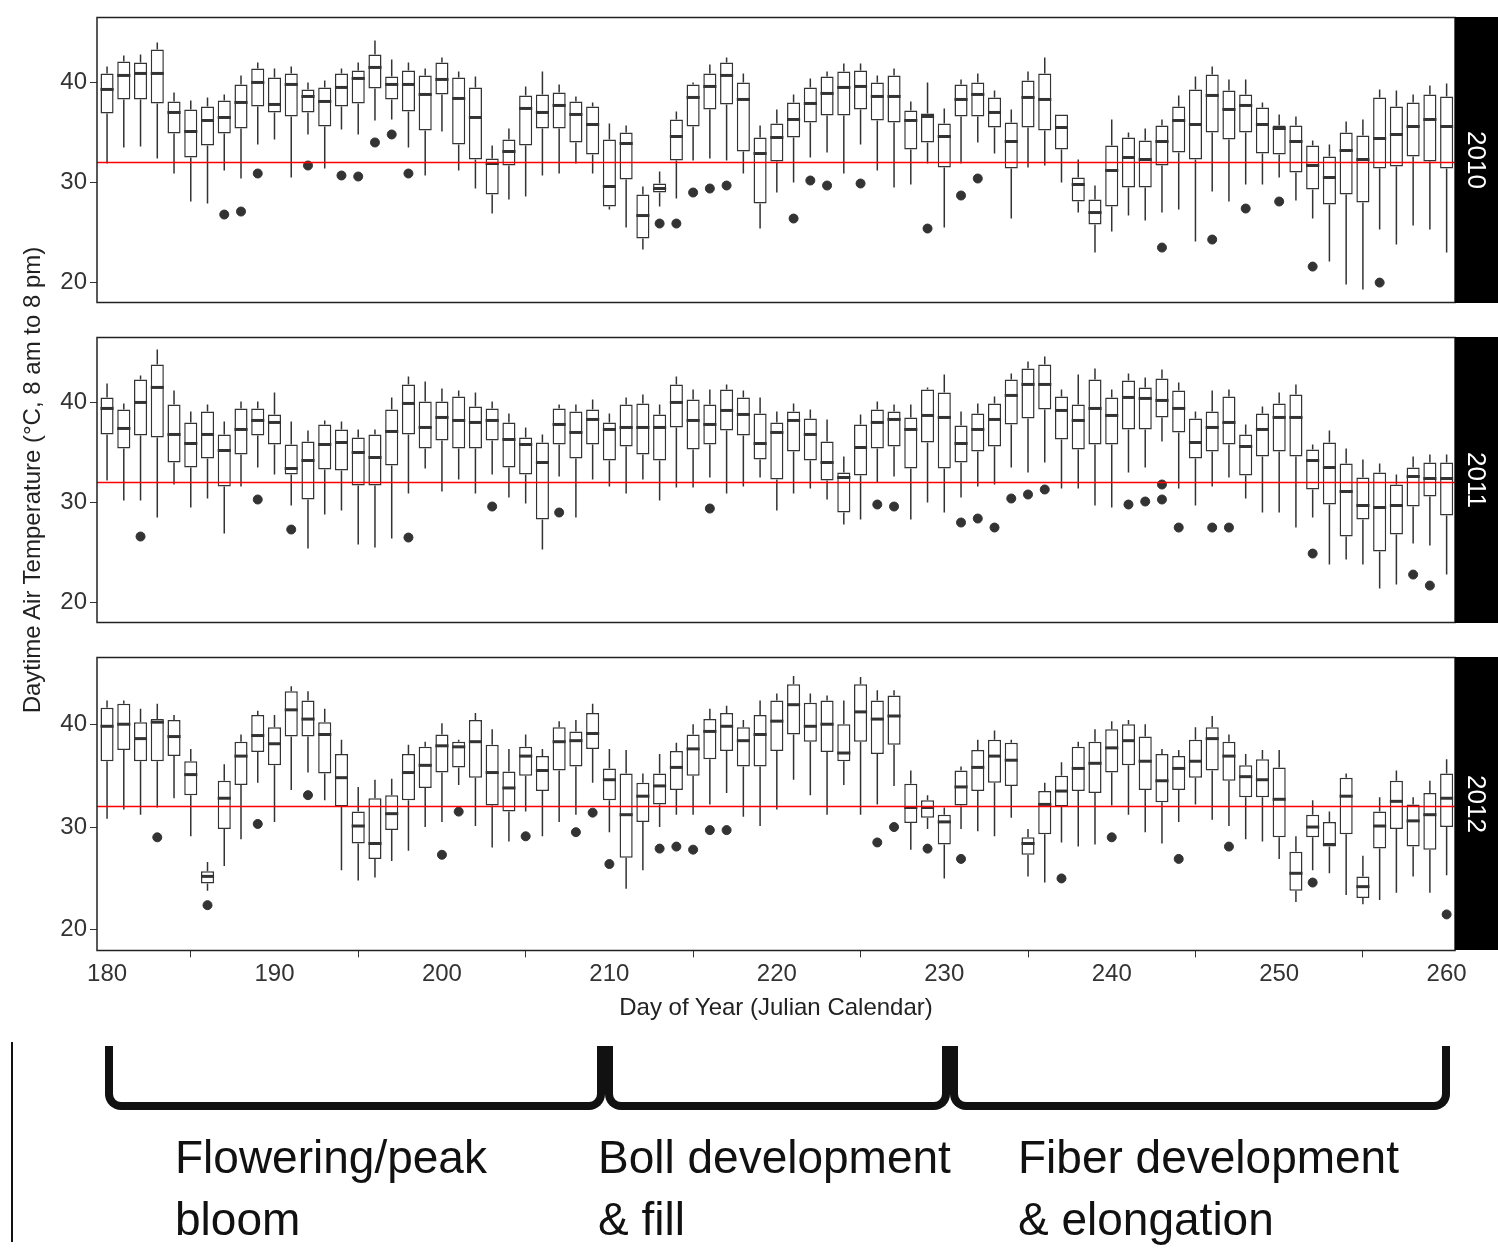  Describe the element at coordinates (1209, 1188) in the screenshot. I see `text: Fiber development & elongation` at that location.